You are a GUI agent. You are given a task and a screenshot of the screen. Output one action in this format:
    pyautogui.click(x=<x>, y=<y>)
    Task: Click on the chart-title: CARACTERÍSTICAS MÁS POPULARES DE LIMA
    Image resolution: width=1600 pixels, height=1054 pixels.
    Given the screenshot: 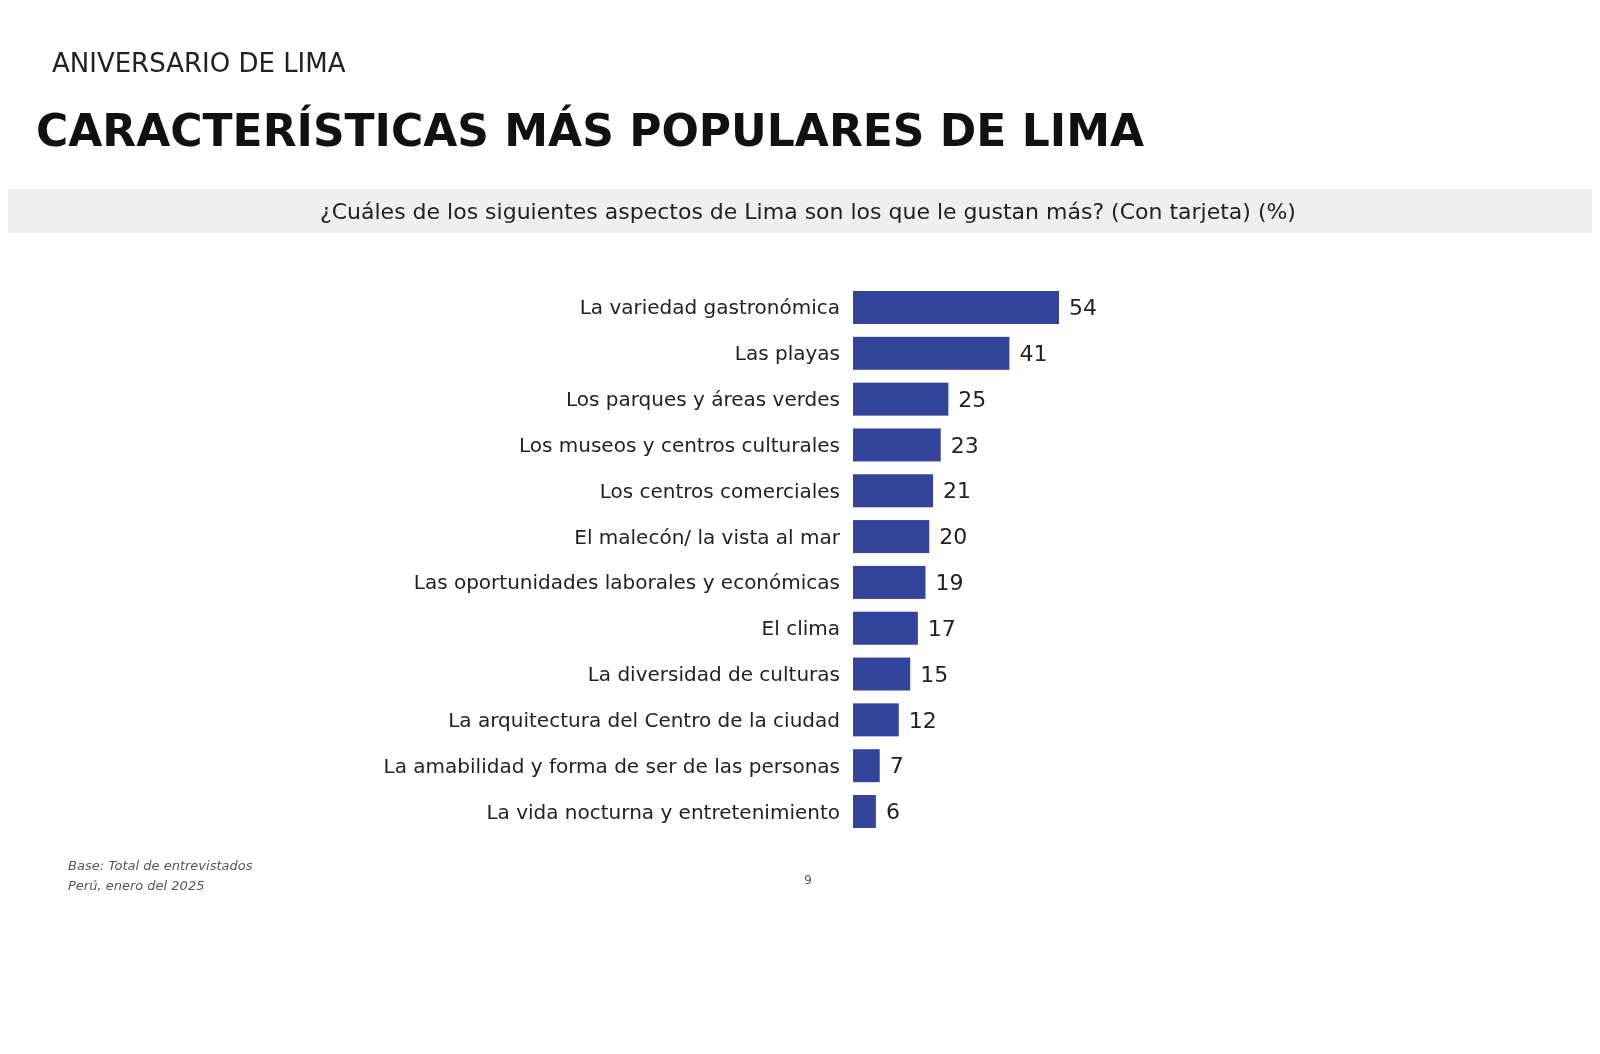 What is the action you would take?
    pyautogui.click(x=590, y=130)
    